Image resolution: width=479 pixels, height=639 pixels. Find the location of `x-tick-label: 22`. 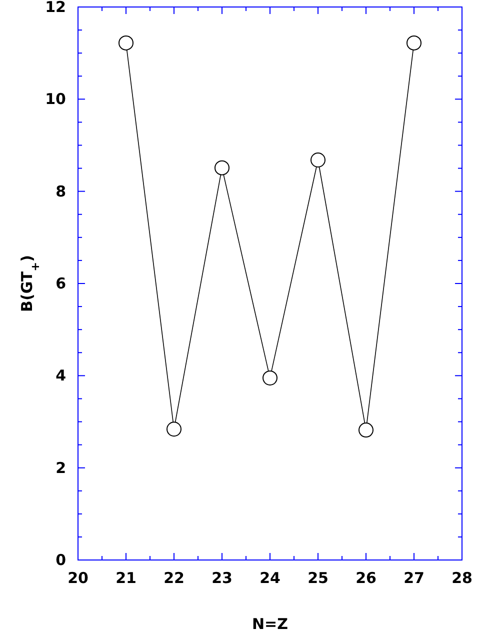

x-tick-label: 22 is located at coordinates (174, 578).